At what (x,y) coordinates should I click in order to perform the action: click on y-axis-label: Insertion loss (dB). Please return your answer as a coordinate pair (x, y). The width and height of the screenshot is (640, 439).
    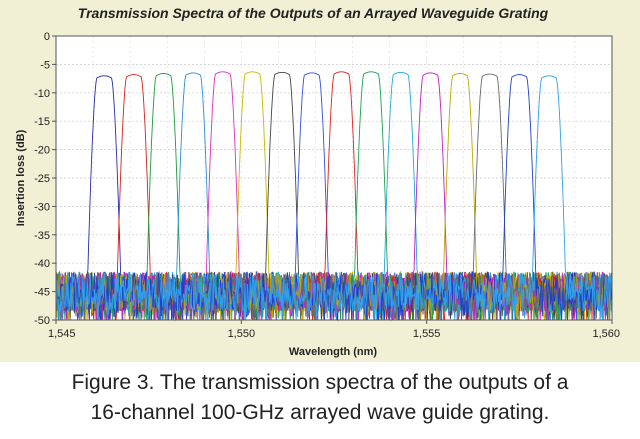
    Looking at the image, I should click on (21, 177).